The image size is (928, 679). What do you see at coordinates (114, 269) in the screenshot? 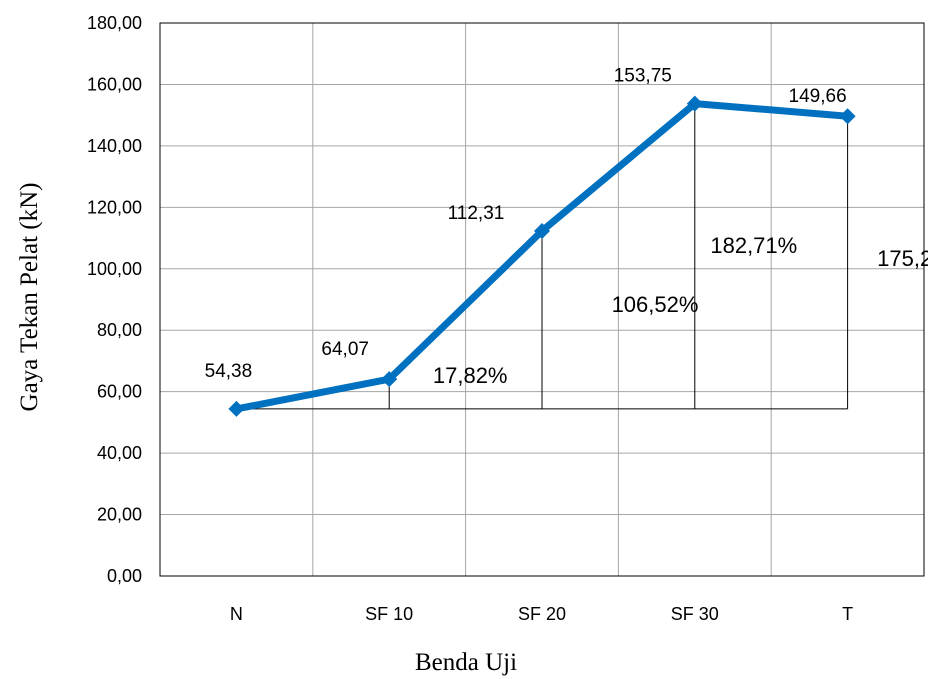
I see `y-tick-label: 100,00` at bounding box center [114, 269].